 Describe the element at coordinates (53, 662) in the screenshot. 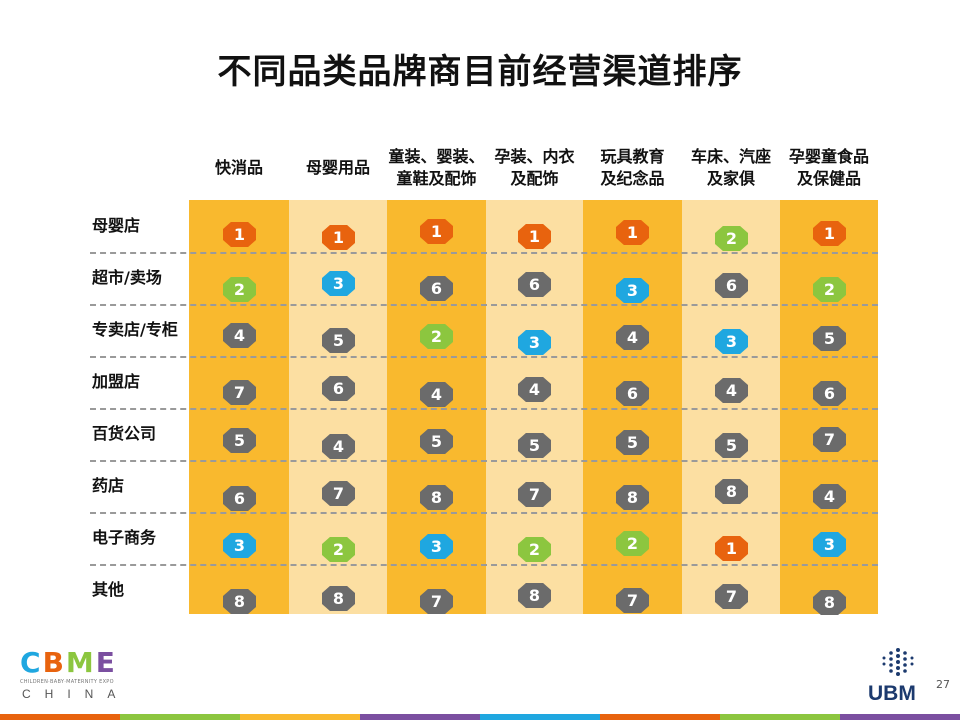

I see `cbme-letter: B` at that location.